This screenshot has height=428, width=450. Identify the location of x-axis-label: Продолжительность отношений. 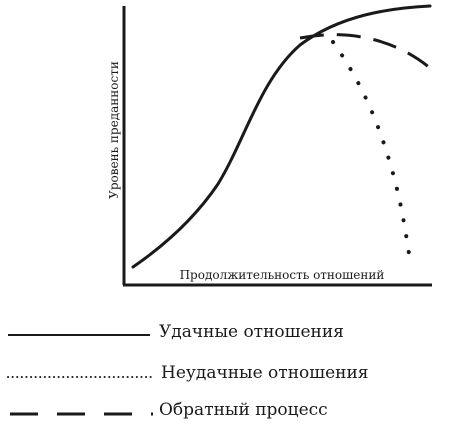
(282, 275).